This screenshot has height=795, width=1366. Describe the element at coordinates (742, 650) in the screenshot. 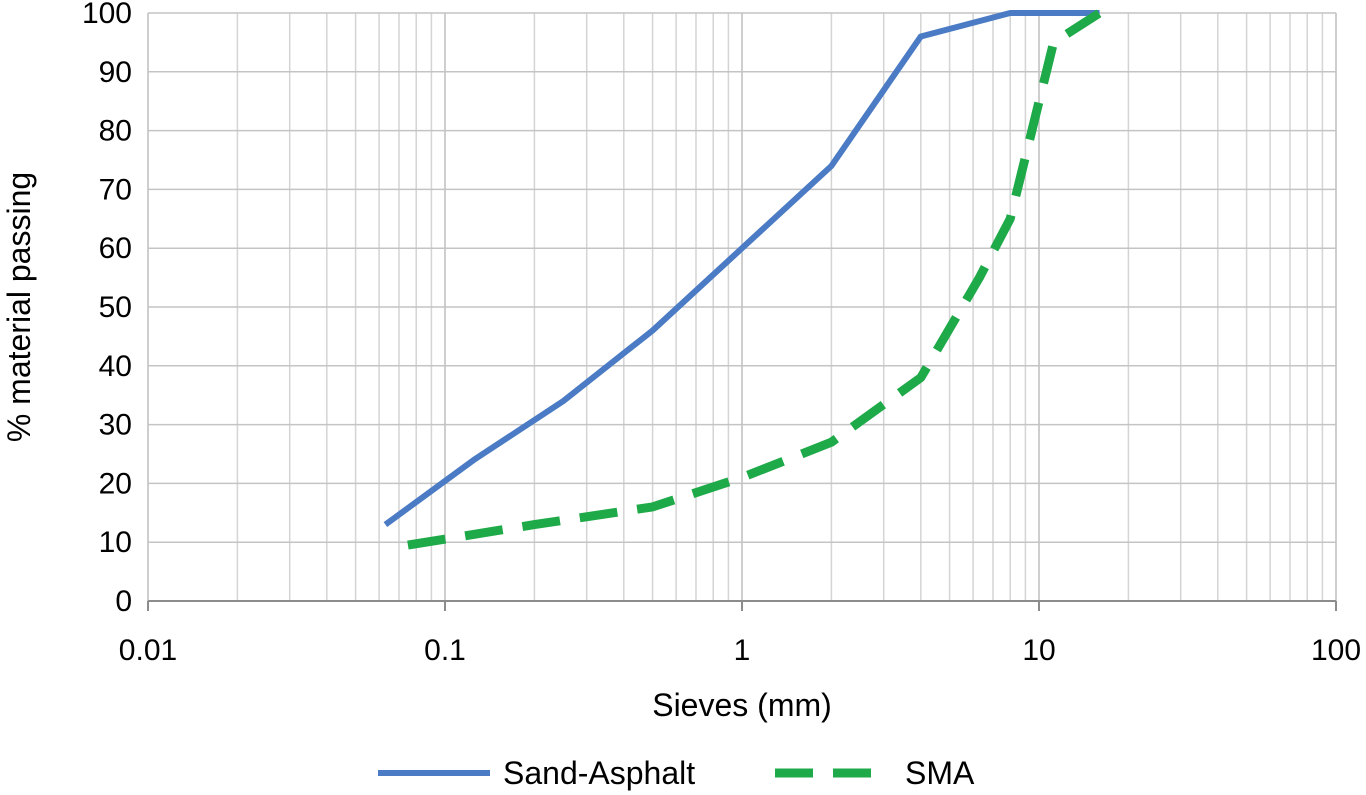

I see `x-tick-label: 1` at that location.